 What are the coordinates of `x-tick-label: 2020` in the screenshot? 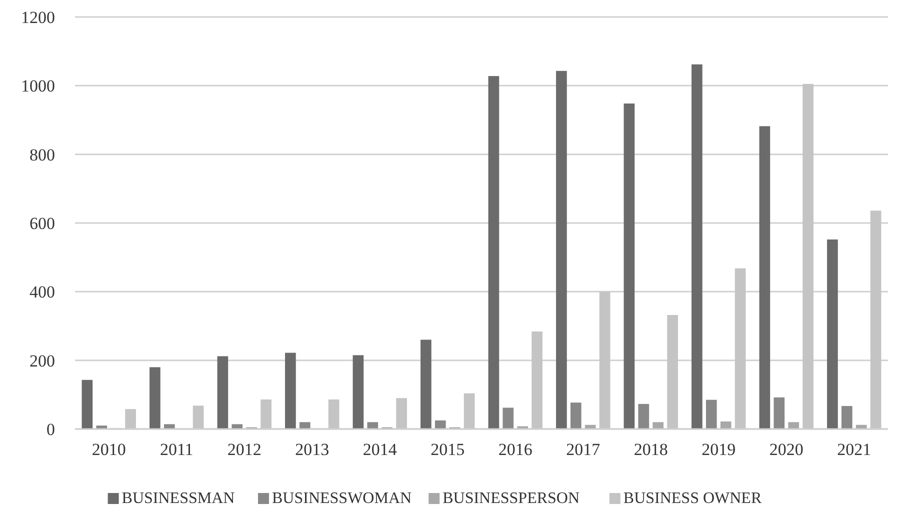 It's located at (786, 449).